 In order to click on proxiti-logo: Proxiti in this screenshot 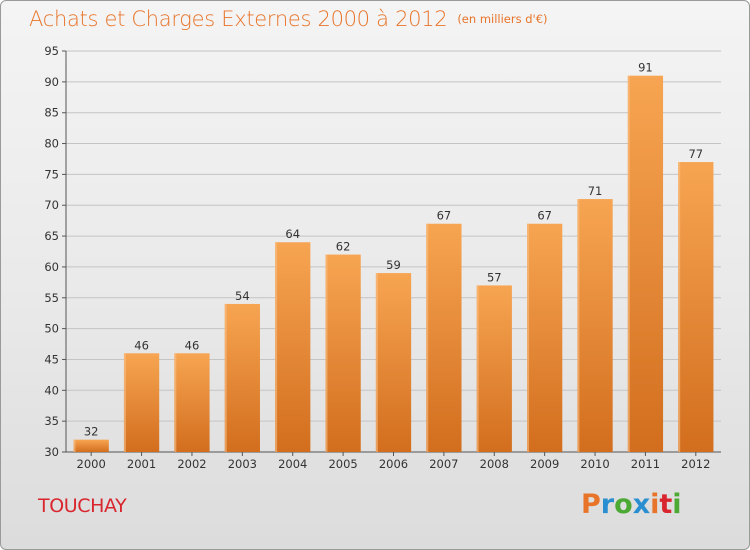, I will do `click(631, 504)`.